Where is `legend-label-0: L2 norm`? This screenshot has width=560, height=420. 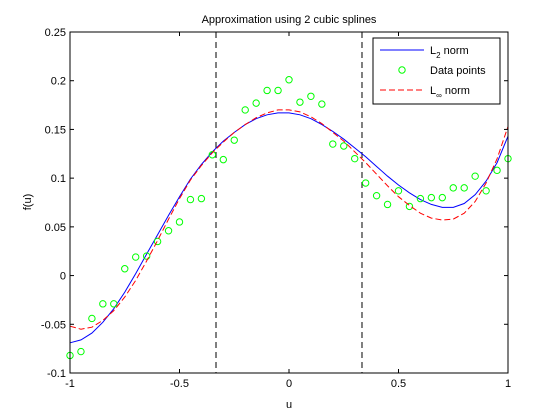 legend-label-0: L2 norm is located at coordinates (449, 52).